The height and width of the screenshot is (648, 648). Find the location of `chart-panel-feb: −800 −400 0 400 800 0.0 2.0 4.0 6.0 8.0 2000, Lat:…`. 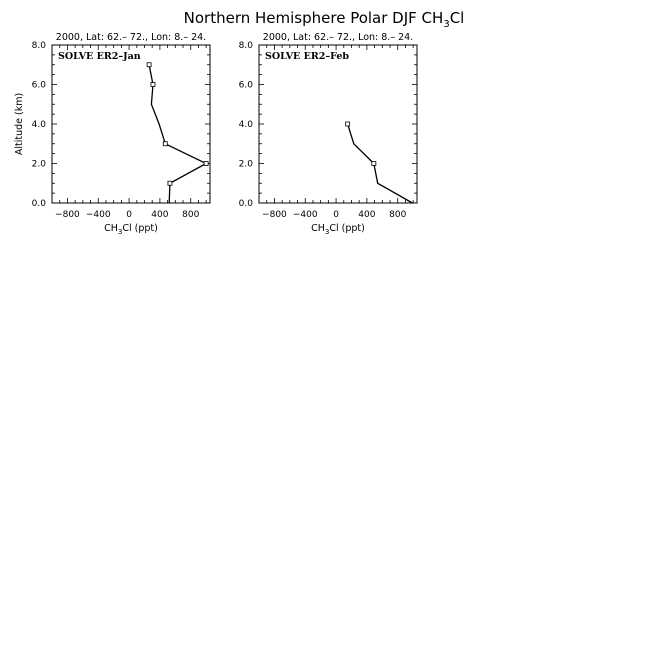

chart-panel-feb: −800 −400 0 400 800 0.0 2.0 4.0 6.0 8.0 2000, Lat:… is located at coordinates (328, 134).